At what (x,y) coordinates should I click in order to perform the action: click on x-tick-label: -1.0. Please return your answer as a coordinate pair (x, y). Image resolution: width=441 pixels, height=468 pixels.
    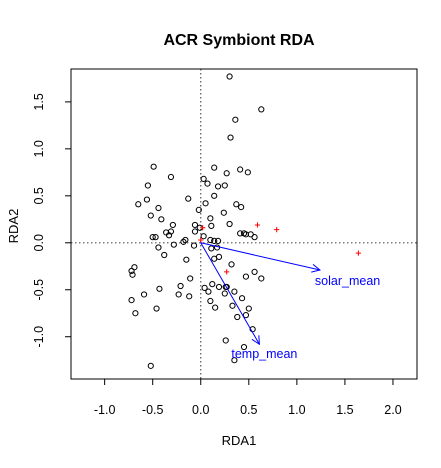
    Looking at the image, I should click on (105, 410).